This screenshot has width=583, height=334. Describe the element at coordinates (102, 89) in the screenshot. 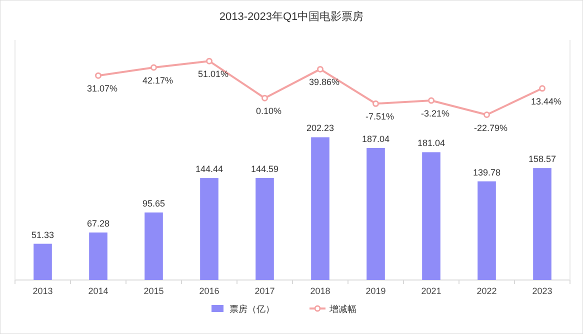

I see `data-label: 31.07%` at that location.